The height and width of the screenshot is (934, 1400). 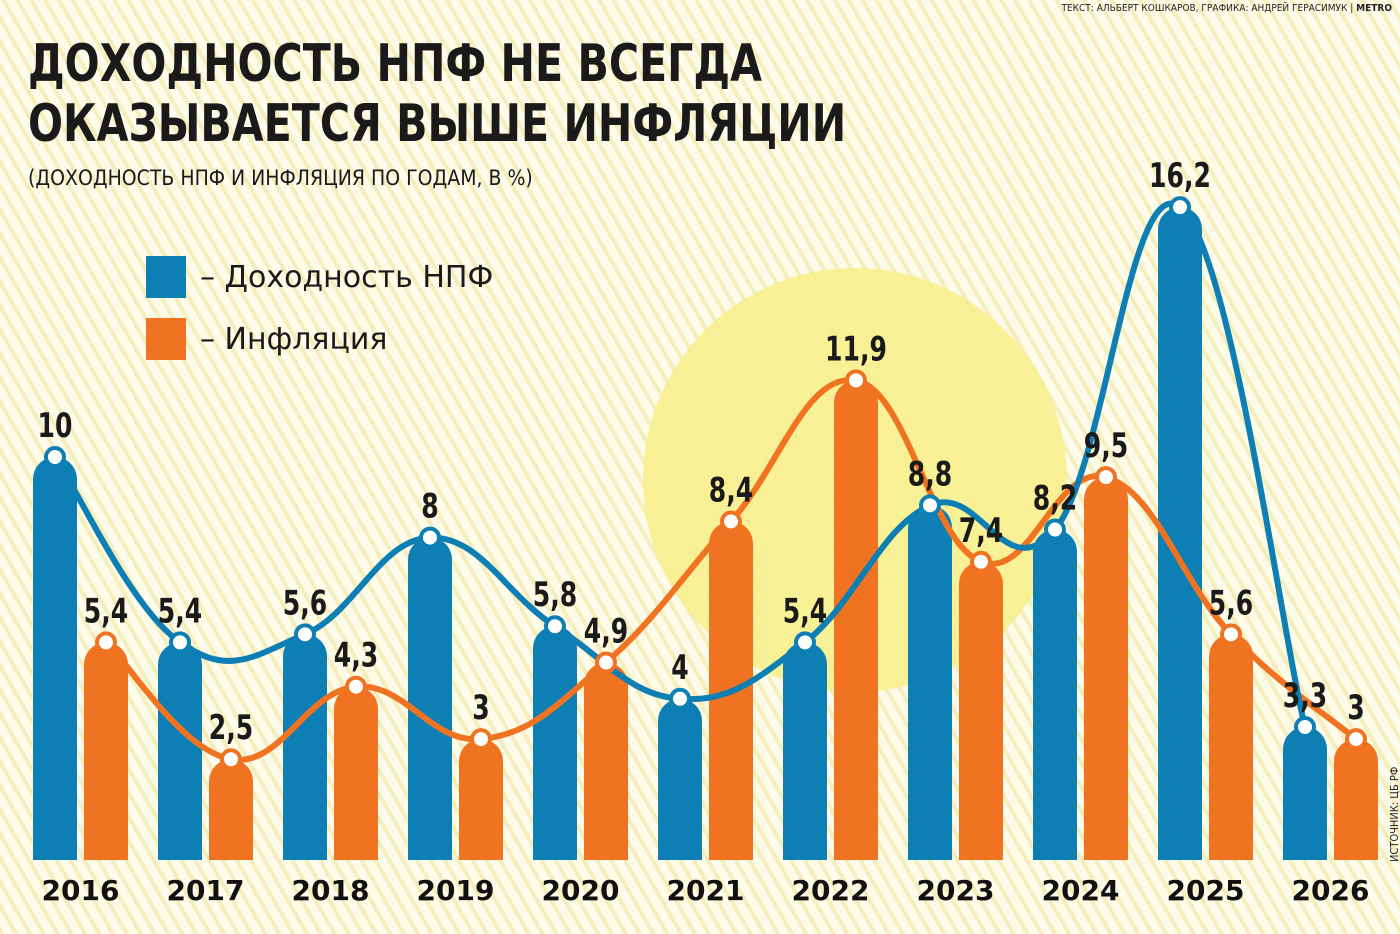 What do you see at coordinates (430, 537) in the screenshot?
I see `point-npf-2019` at bounding box center [430, 537].